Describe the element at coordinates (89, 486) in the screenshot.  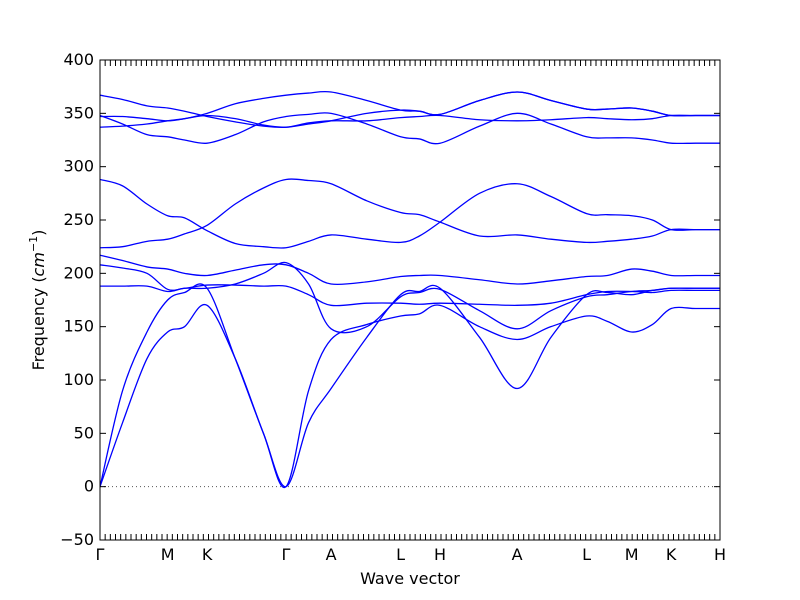
I see `y-tick-label: 0` at that location.